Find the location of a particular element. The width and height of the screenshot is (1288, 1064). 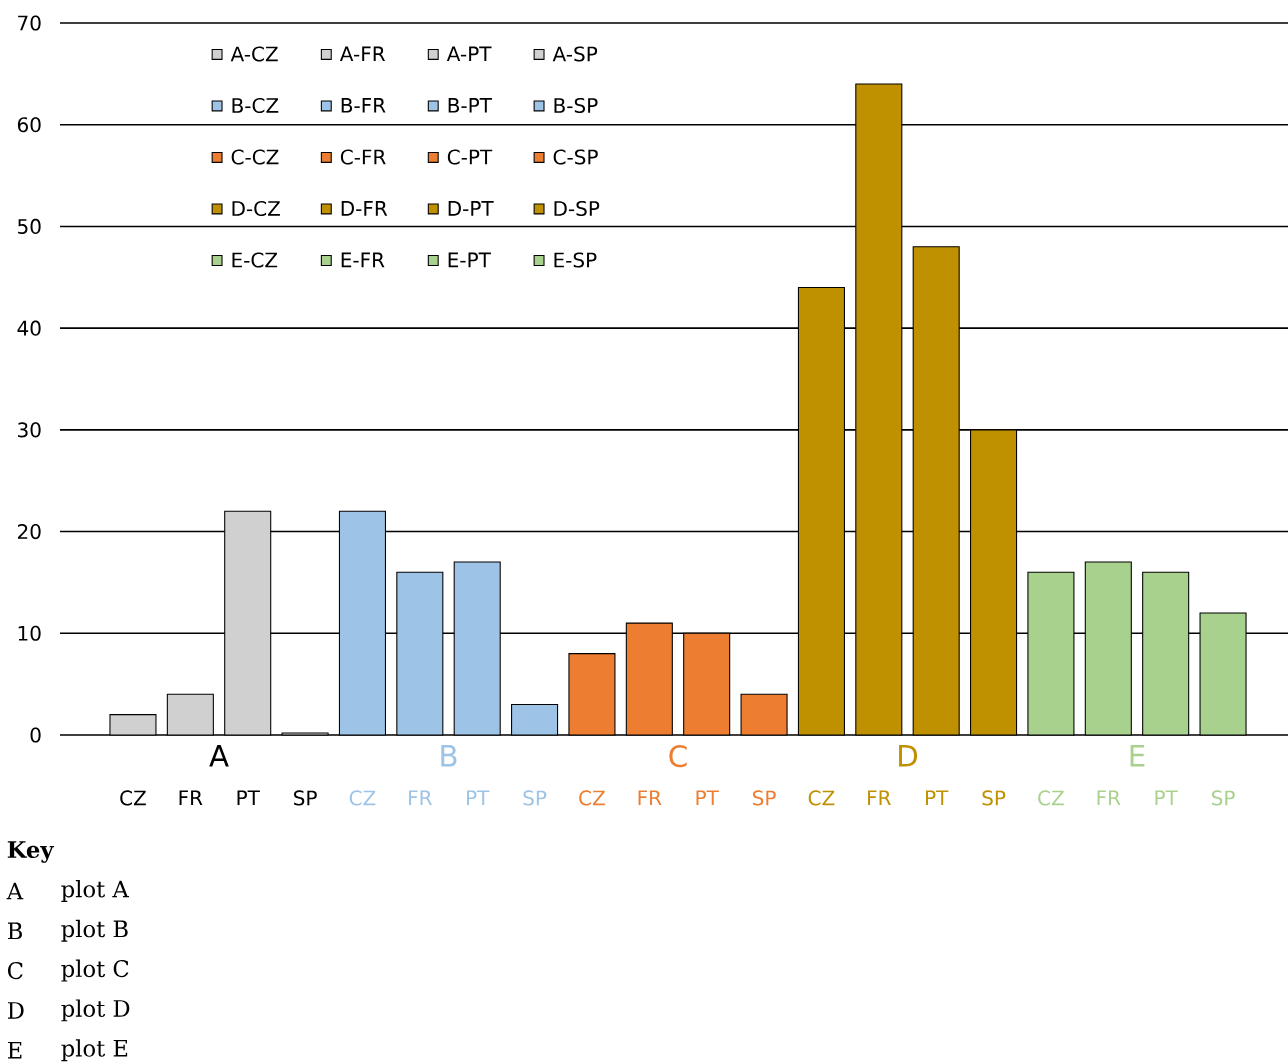

legend-label: C-CZ is located at coordinates (255, 157).